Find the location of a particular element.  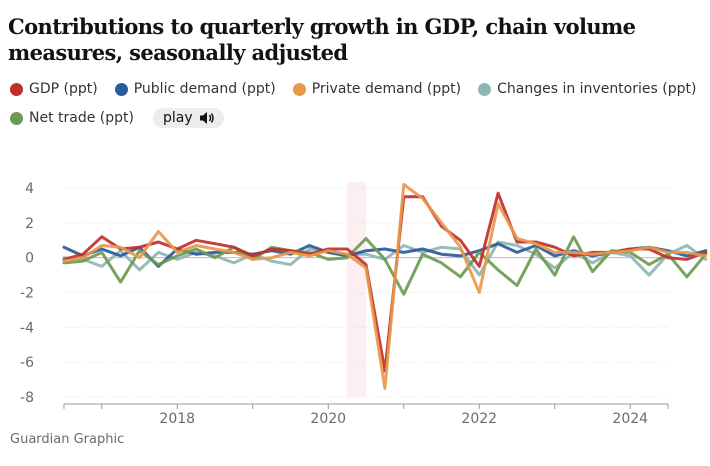

legend-row-2: Net trade (ppt) play is located at coordinates (355, 118).